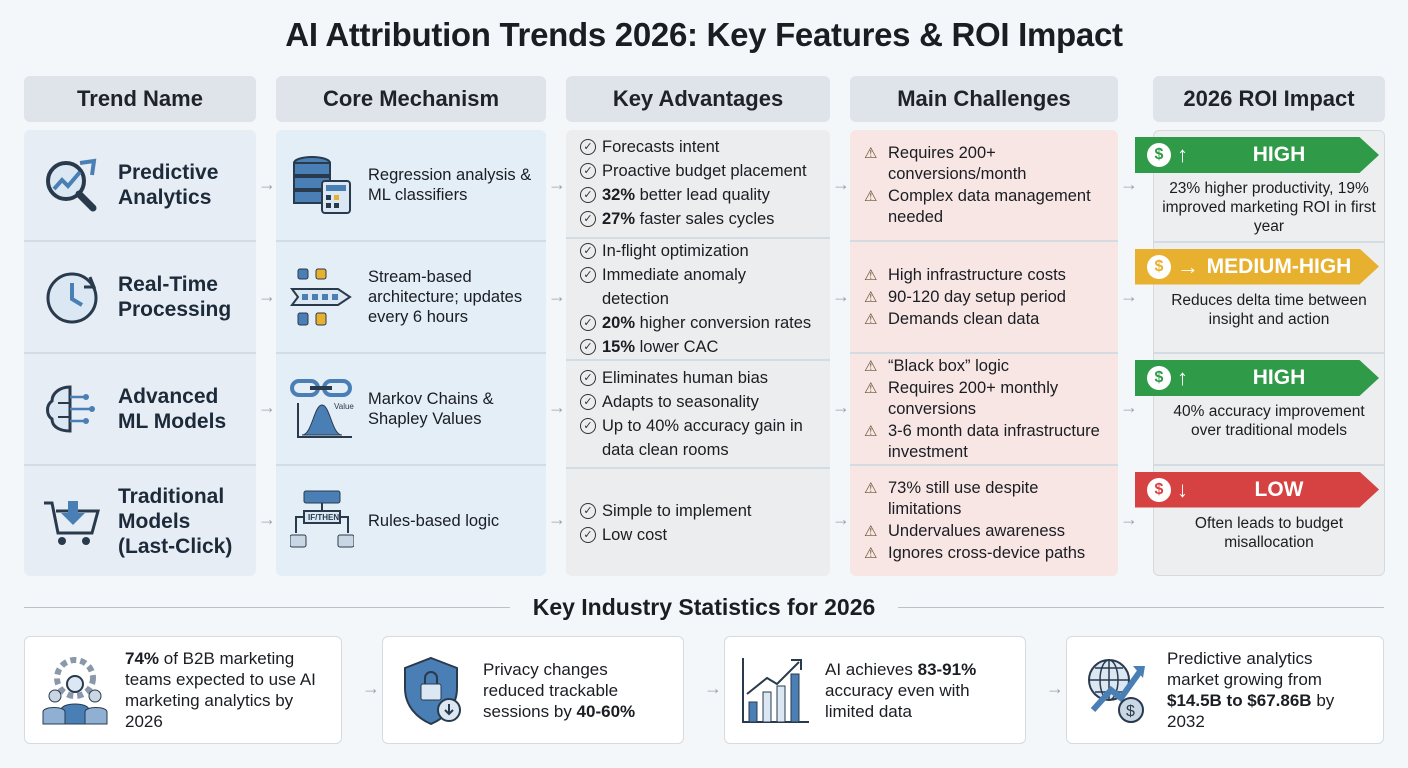 The height and width of the screenshot is (768, 1408). What do you see at coordinates (142, 658) in the screenshot?
I see `stat-highlight: 74%` at bounding box center [142, 658].